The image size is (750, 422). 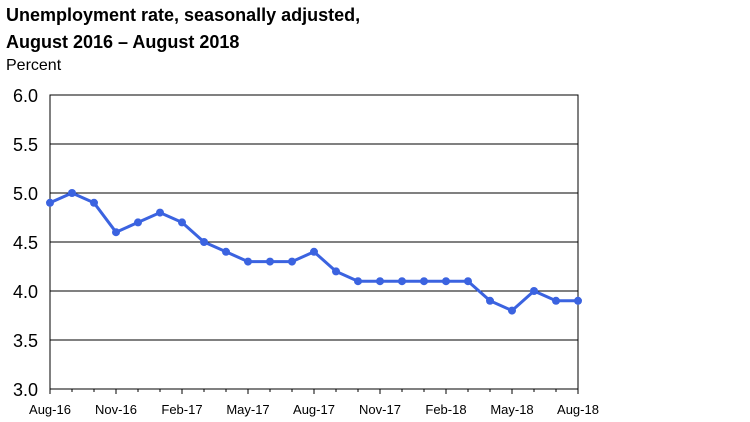 What do you see at coordinates (445, 409) in the screenshot?
I see `x-tick-label: Feb-18` at bounding box center [445, 409].